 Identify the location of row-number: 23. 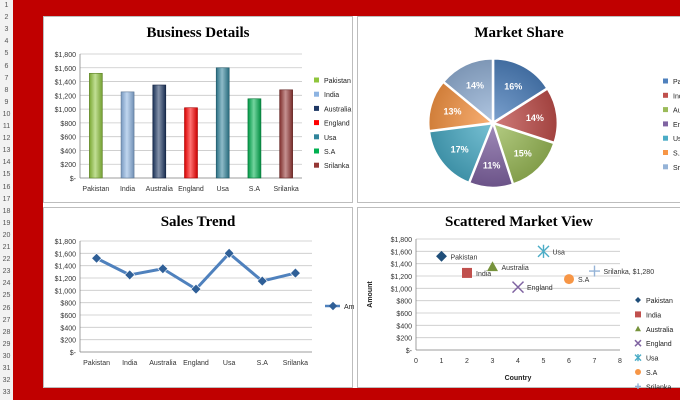
(6, 272).